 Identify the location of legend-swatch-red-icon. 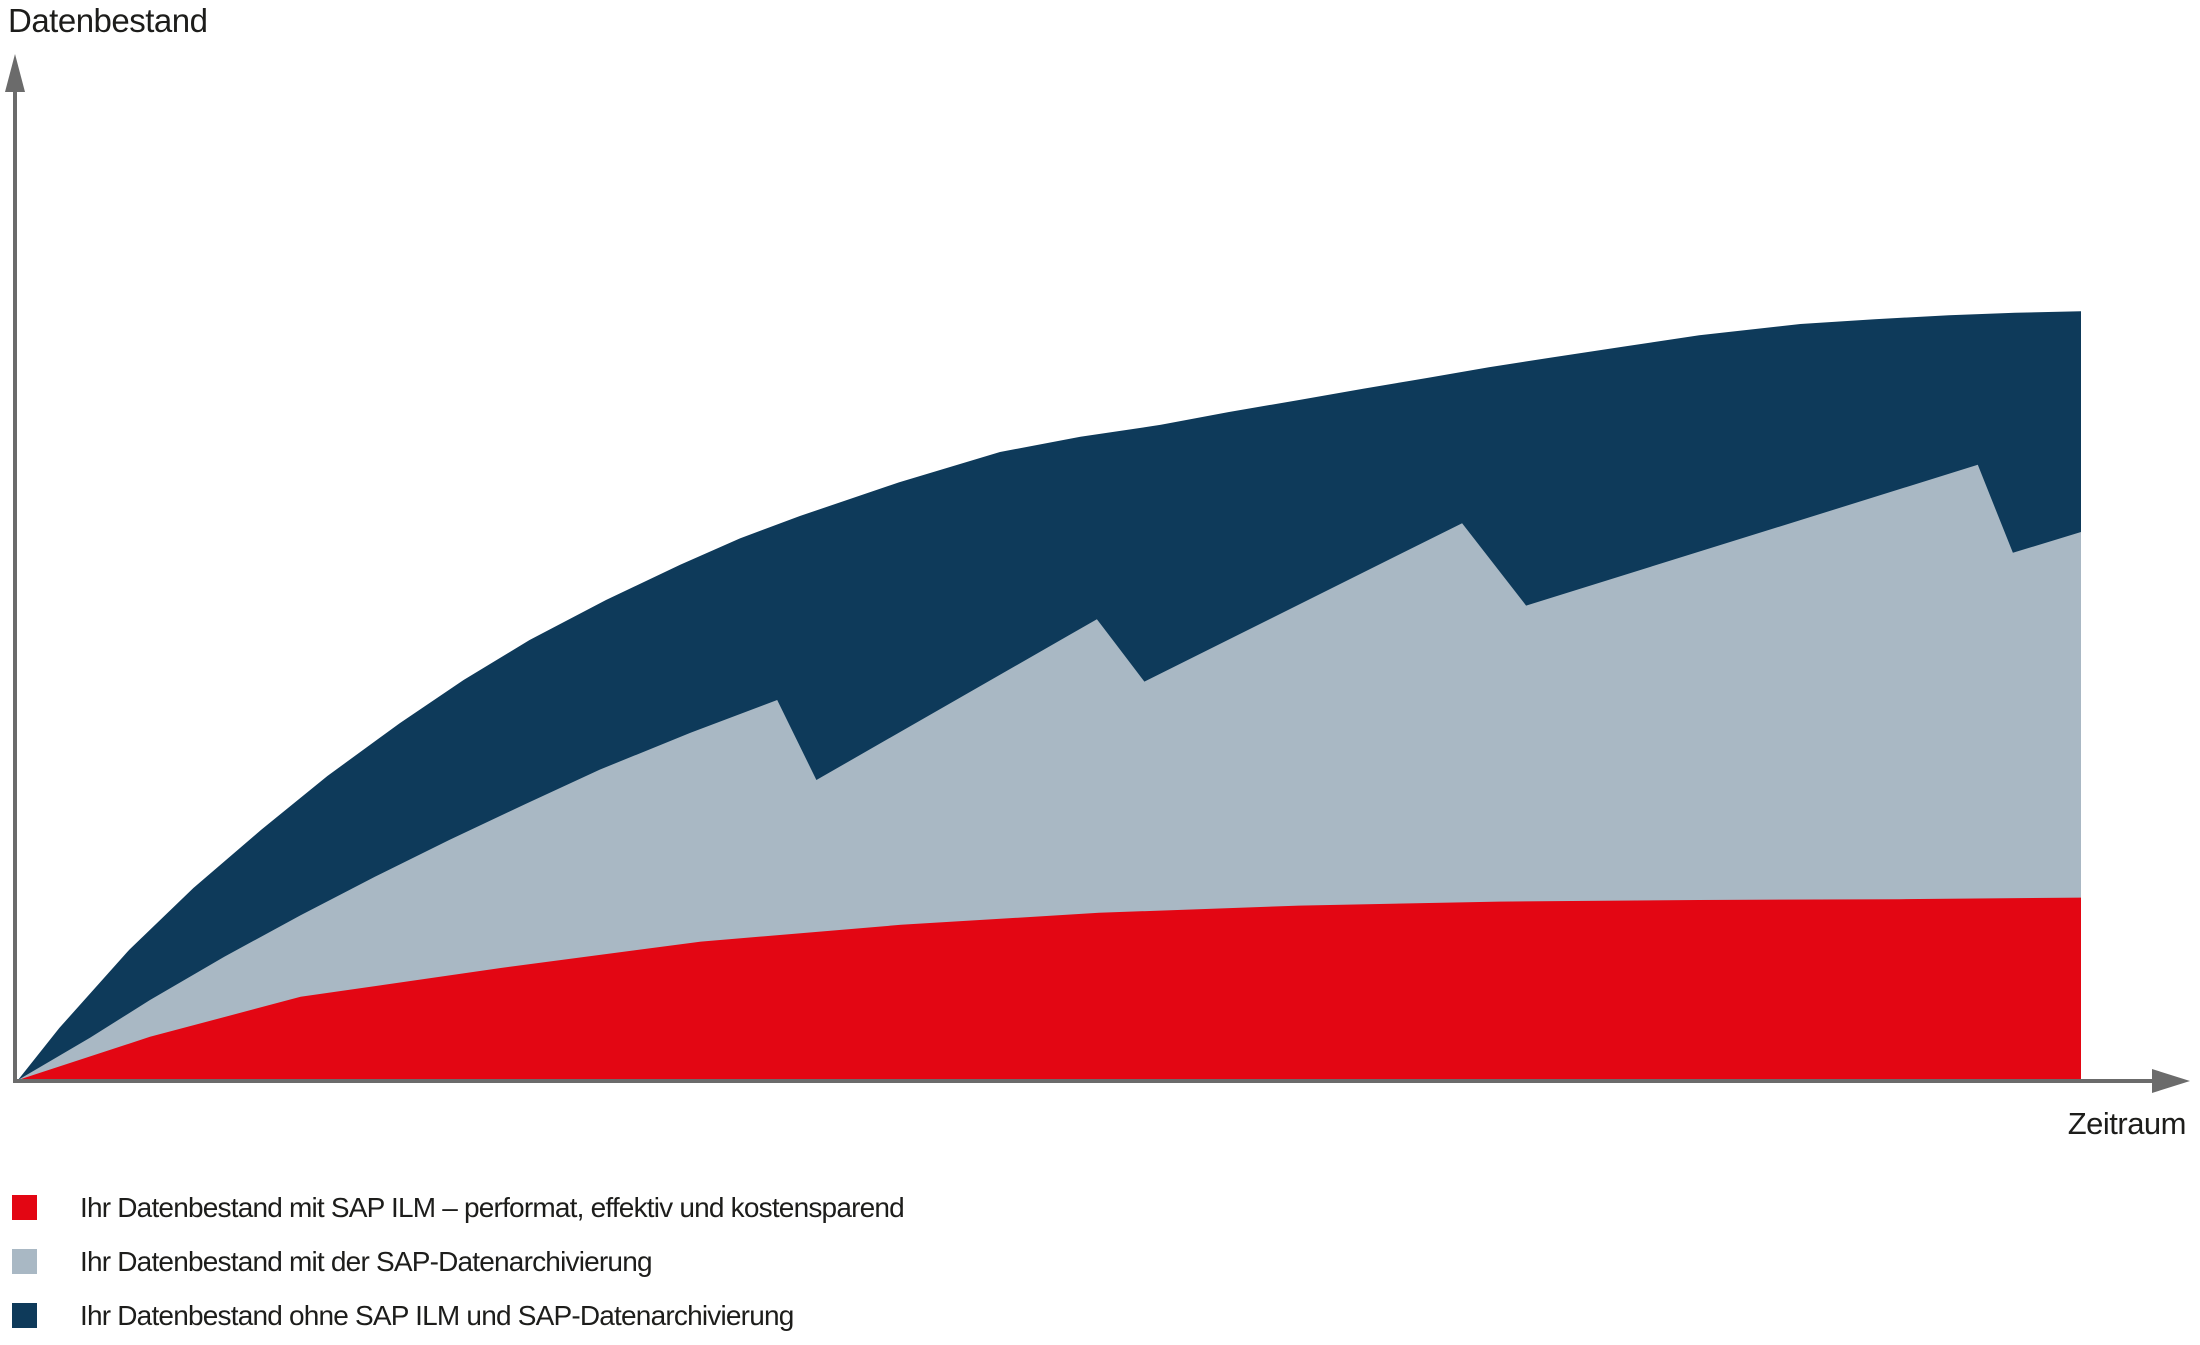
(24, 1207).